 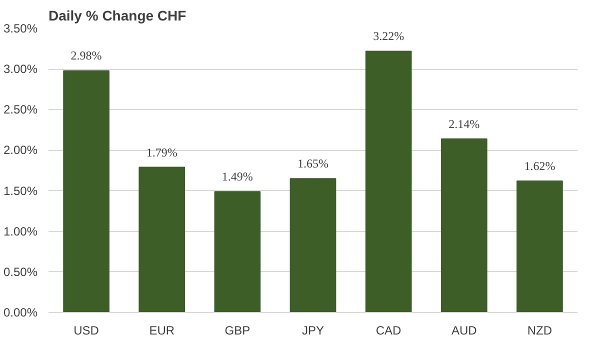 What do you see at coordinates (162, 152) in the screenshot?
I see `data-label: 1.79%` at bounding box center [162, 152].